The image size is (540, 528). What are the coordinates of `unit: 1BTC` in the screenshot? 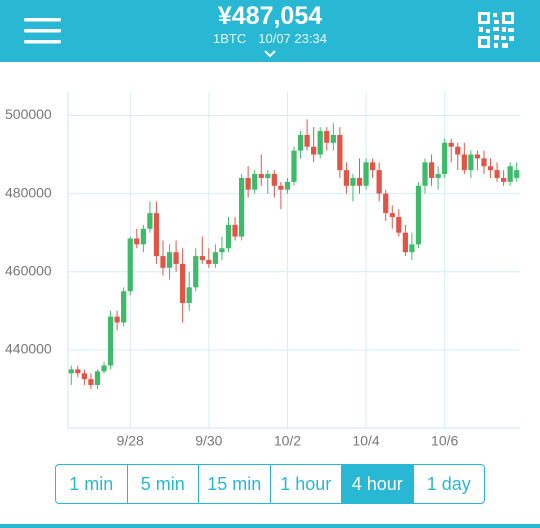 It's located at (230, 38).